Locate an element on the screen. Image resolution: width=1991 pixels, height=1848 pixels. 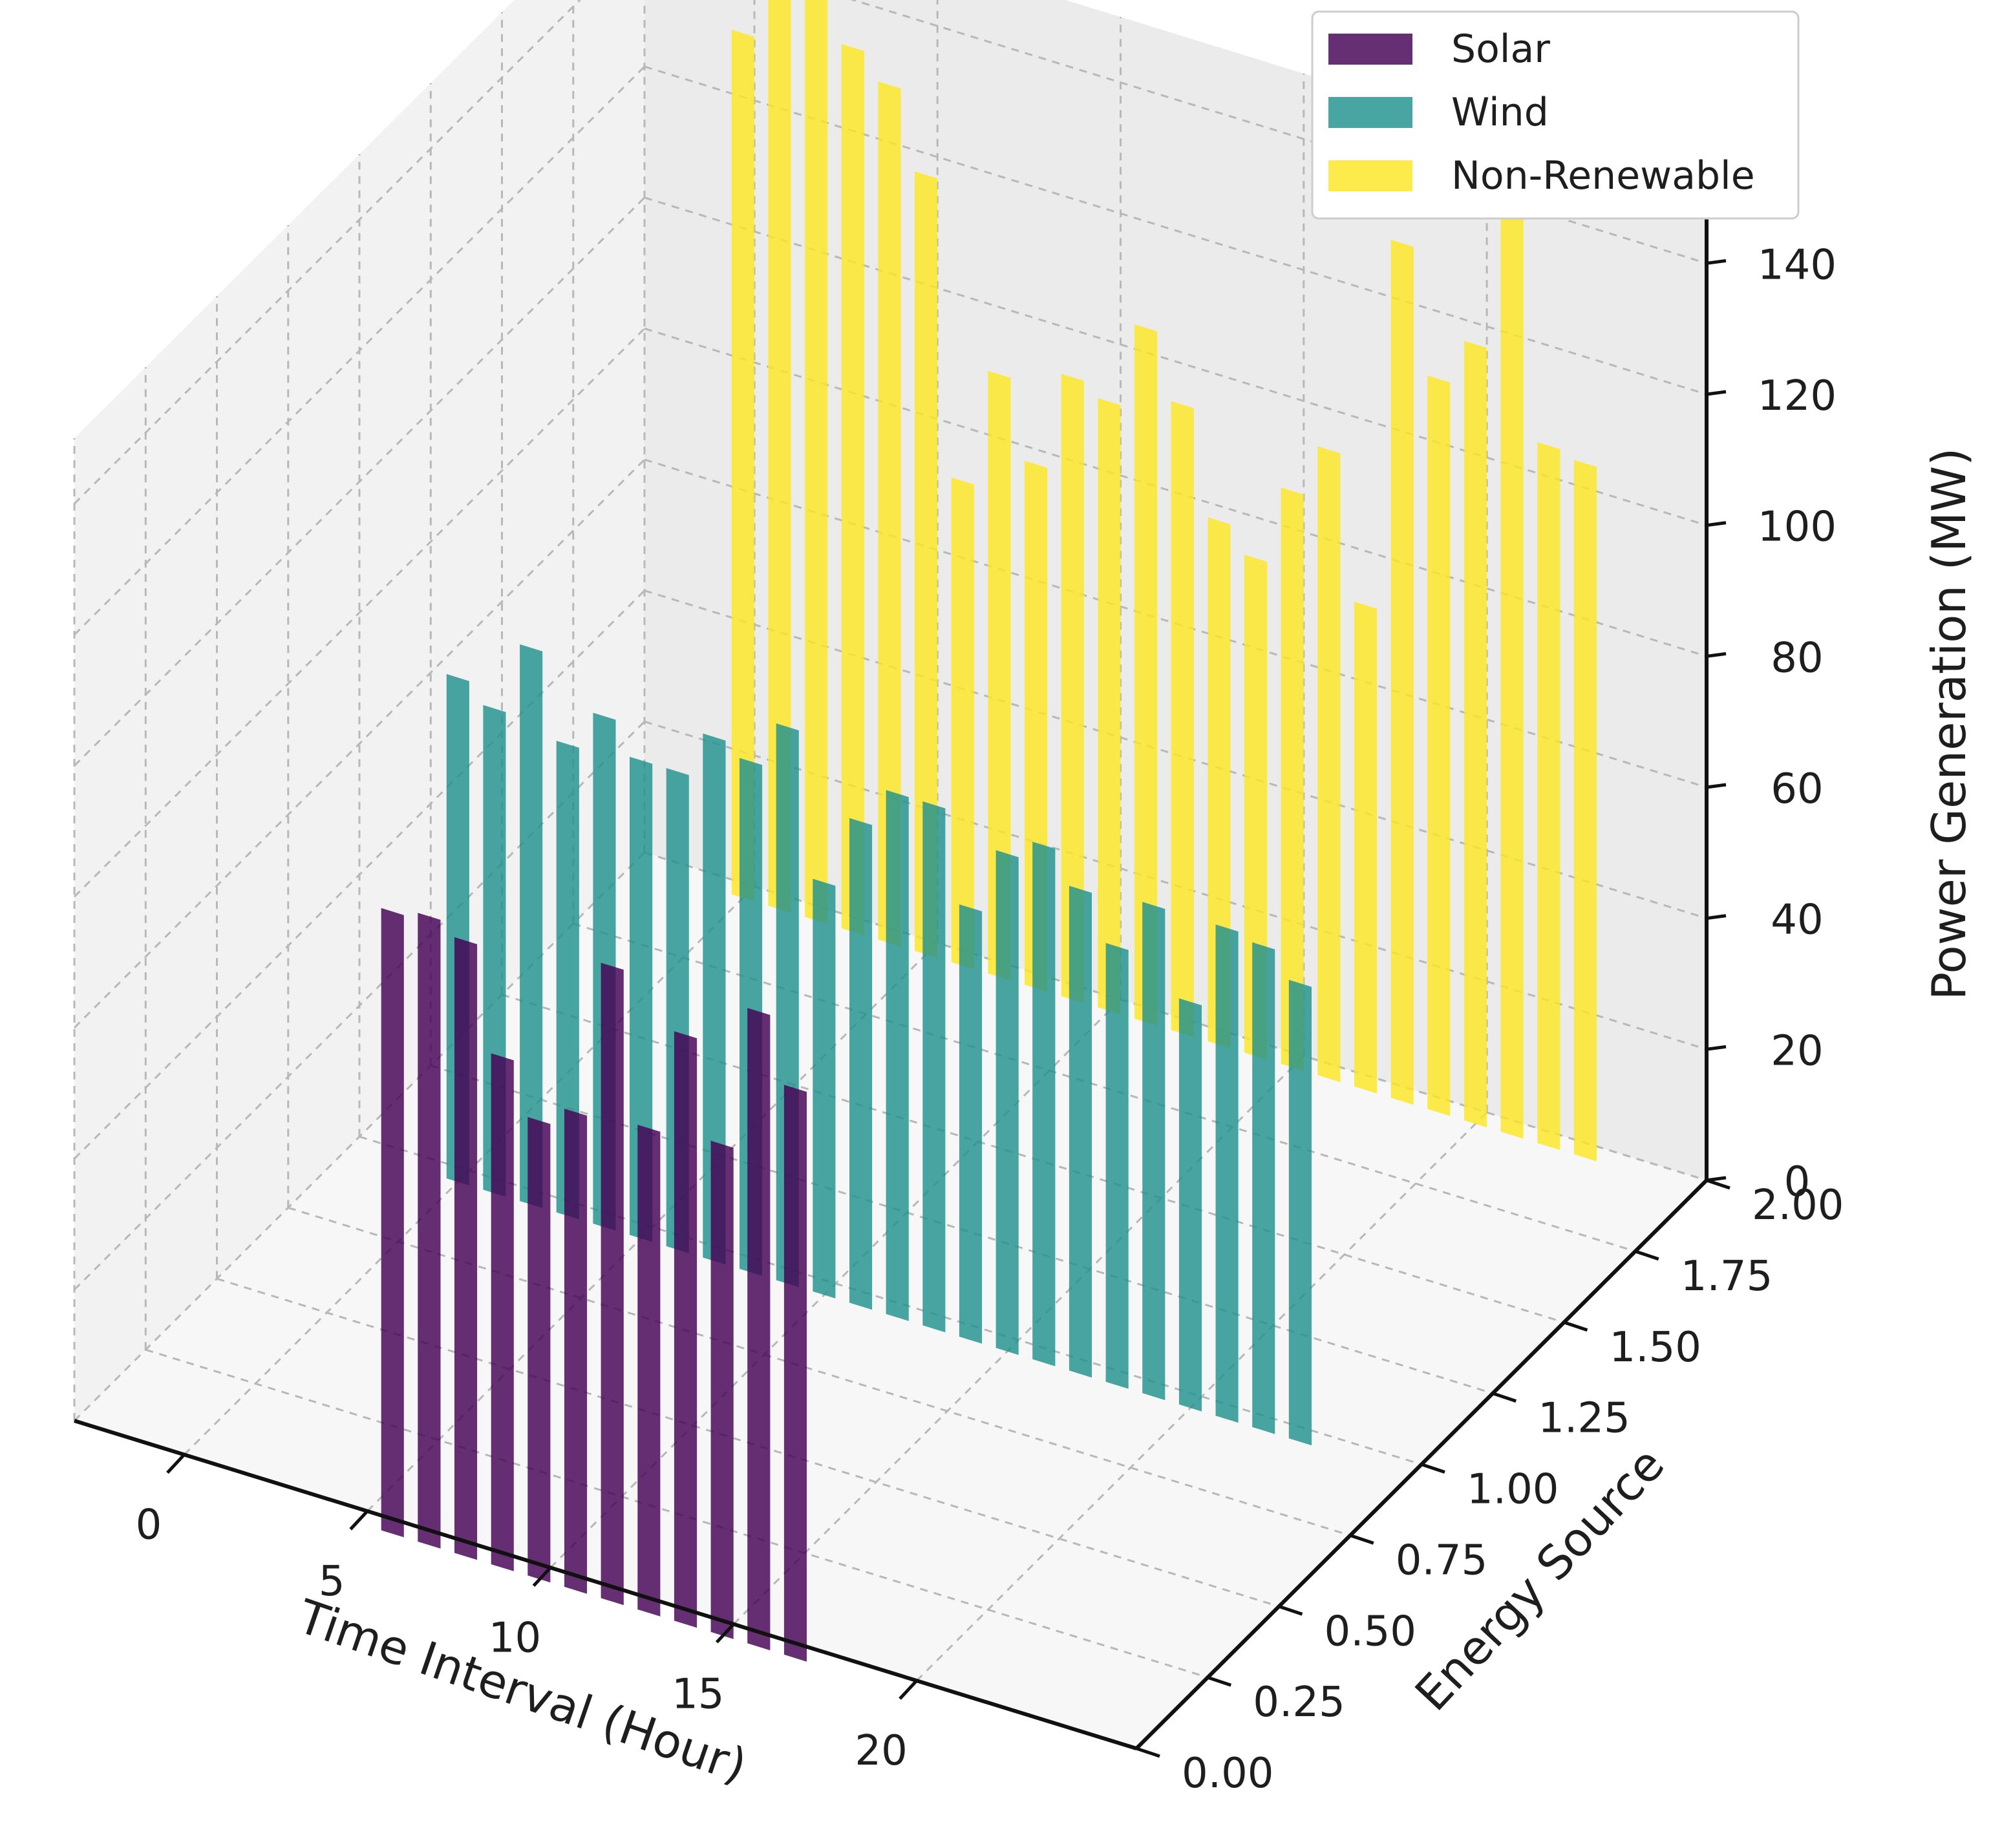
z-tick-label: 0 is located at coordinates (1798, 1182).